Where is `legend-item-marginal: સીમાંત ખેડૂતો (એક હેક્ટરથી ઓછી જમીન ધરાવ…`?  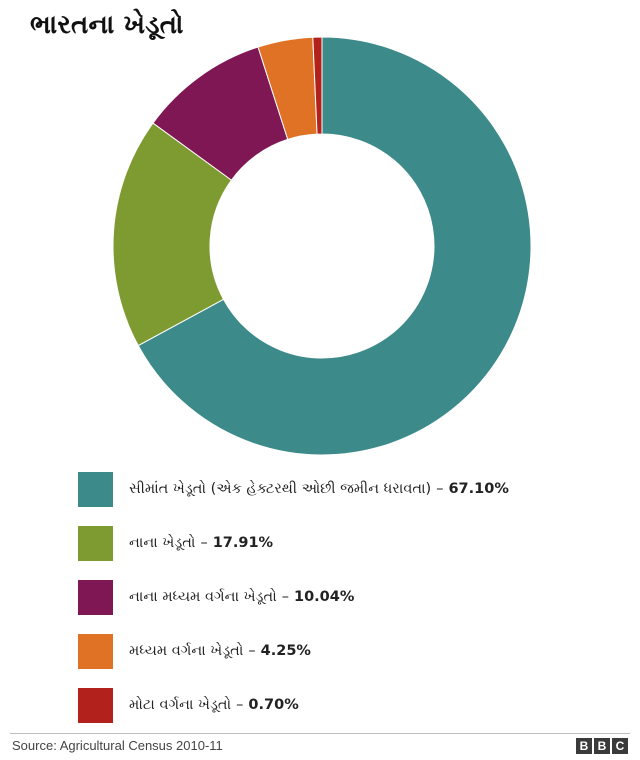
legend-item-marginal: સીમાંત ખેડૂતો (એક હેક્ટરથી ઓછી જમીન ધરાવ… is located at coordinates (348, 489).